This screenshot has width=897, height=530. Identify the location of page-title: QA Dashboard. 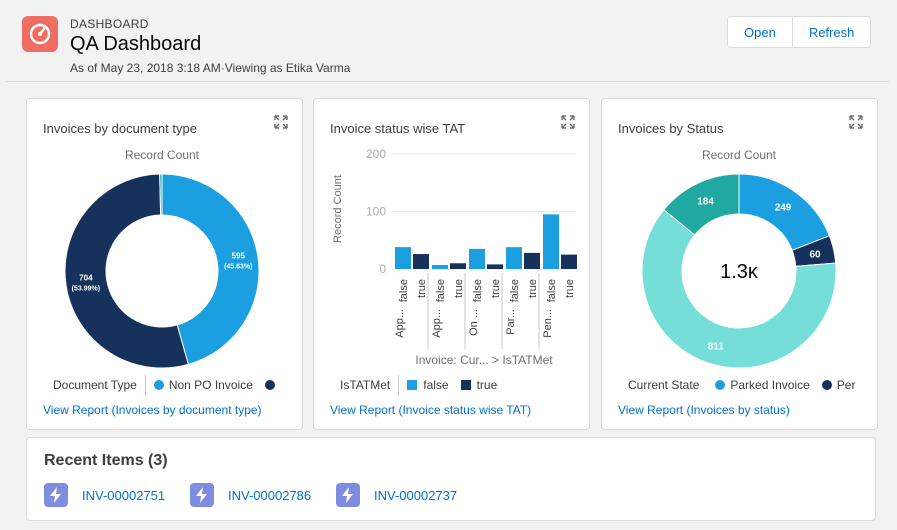
(136, 44).